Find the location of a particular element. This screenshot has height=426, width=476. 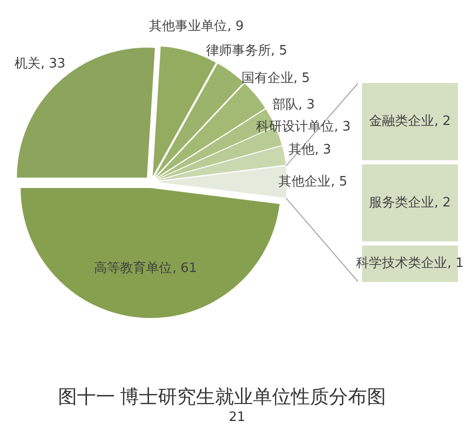

slice-label: 律师事务所 is located at coordinates (238, 51).